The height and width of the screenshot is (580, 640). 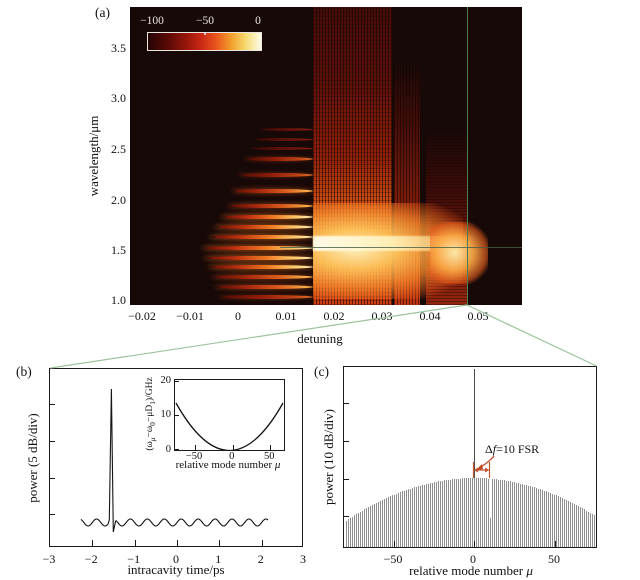 I want to click on wavelength-marker-line, so click(x=401, y=247).